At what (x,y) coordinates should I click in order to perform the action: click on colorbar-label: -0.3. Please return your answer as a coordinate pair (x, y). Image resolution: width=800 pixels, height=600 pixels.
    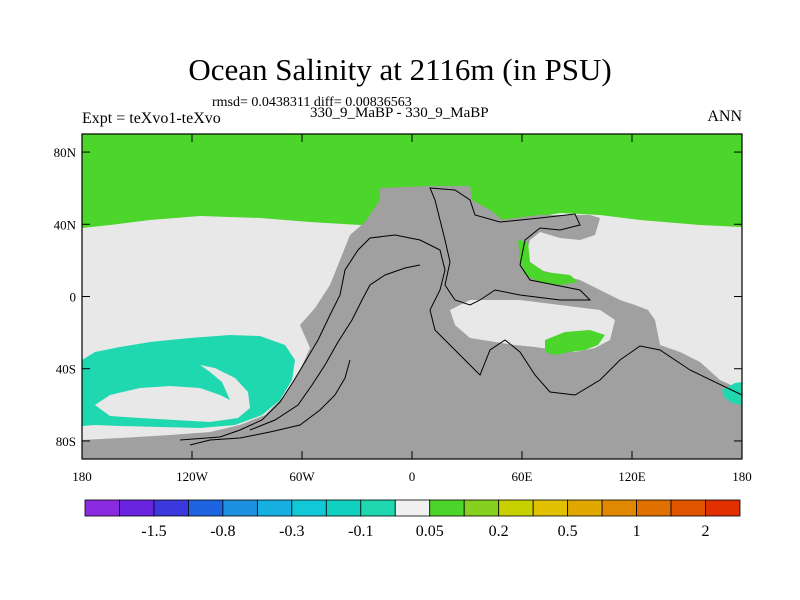
    Looking at the image, I should click on (291, 531).